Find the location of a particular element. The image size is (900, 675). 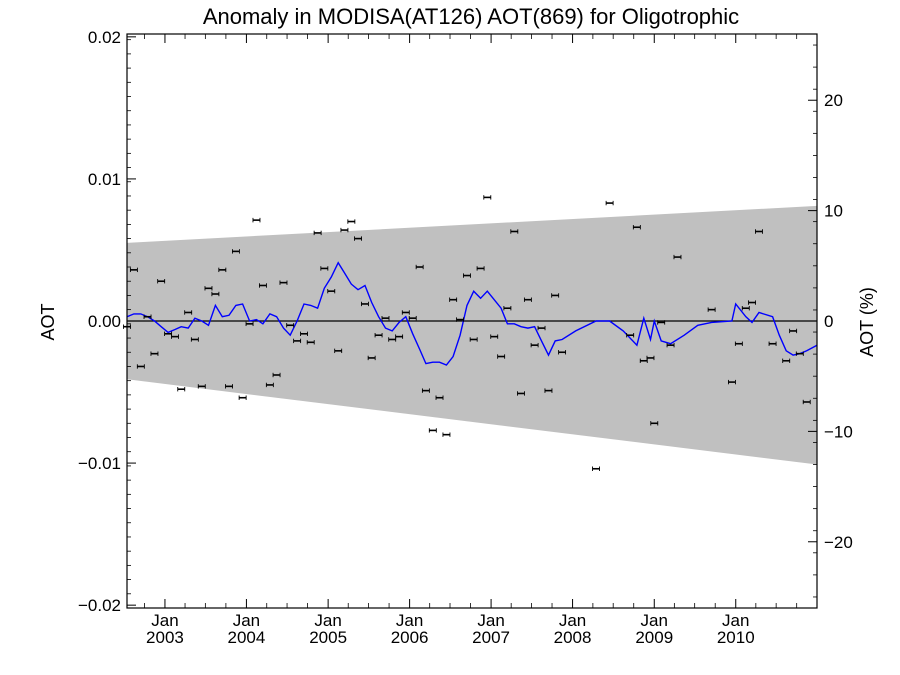

smoothed-line-layer is located at coordinates (472, 313).